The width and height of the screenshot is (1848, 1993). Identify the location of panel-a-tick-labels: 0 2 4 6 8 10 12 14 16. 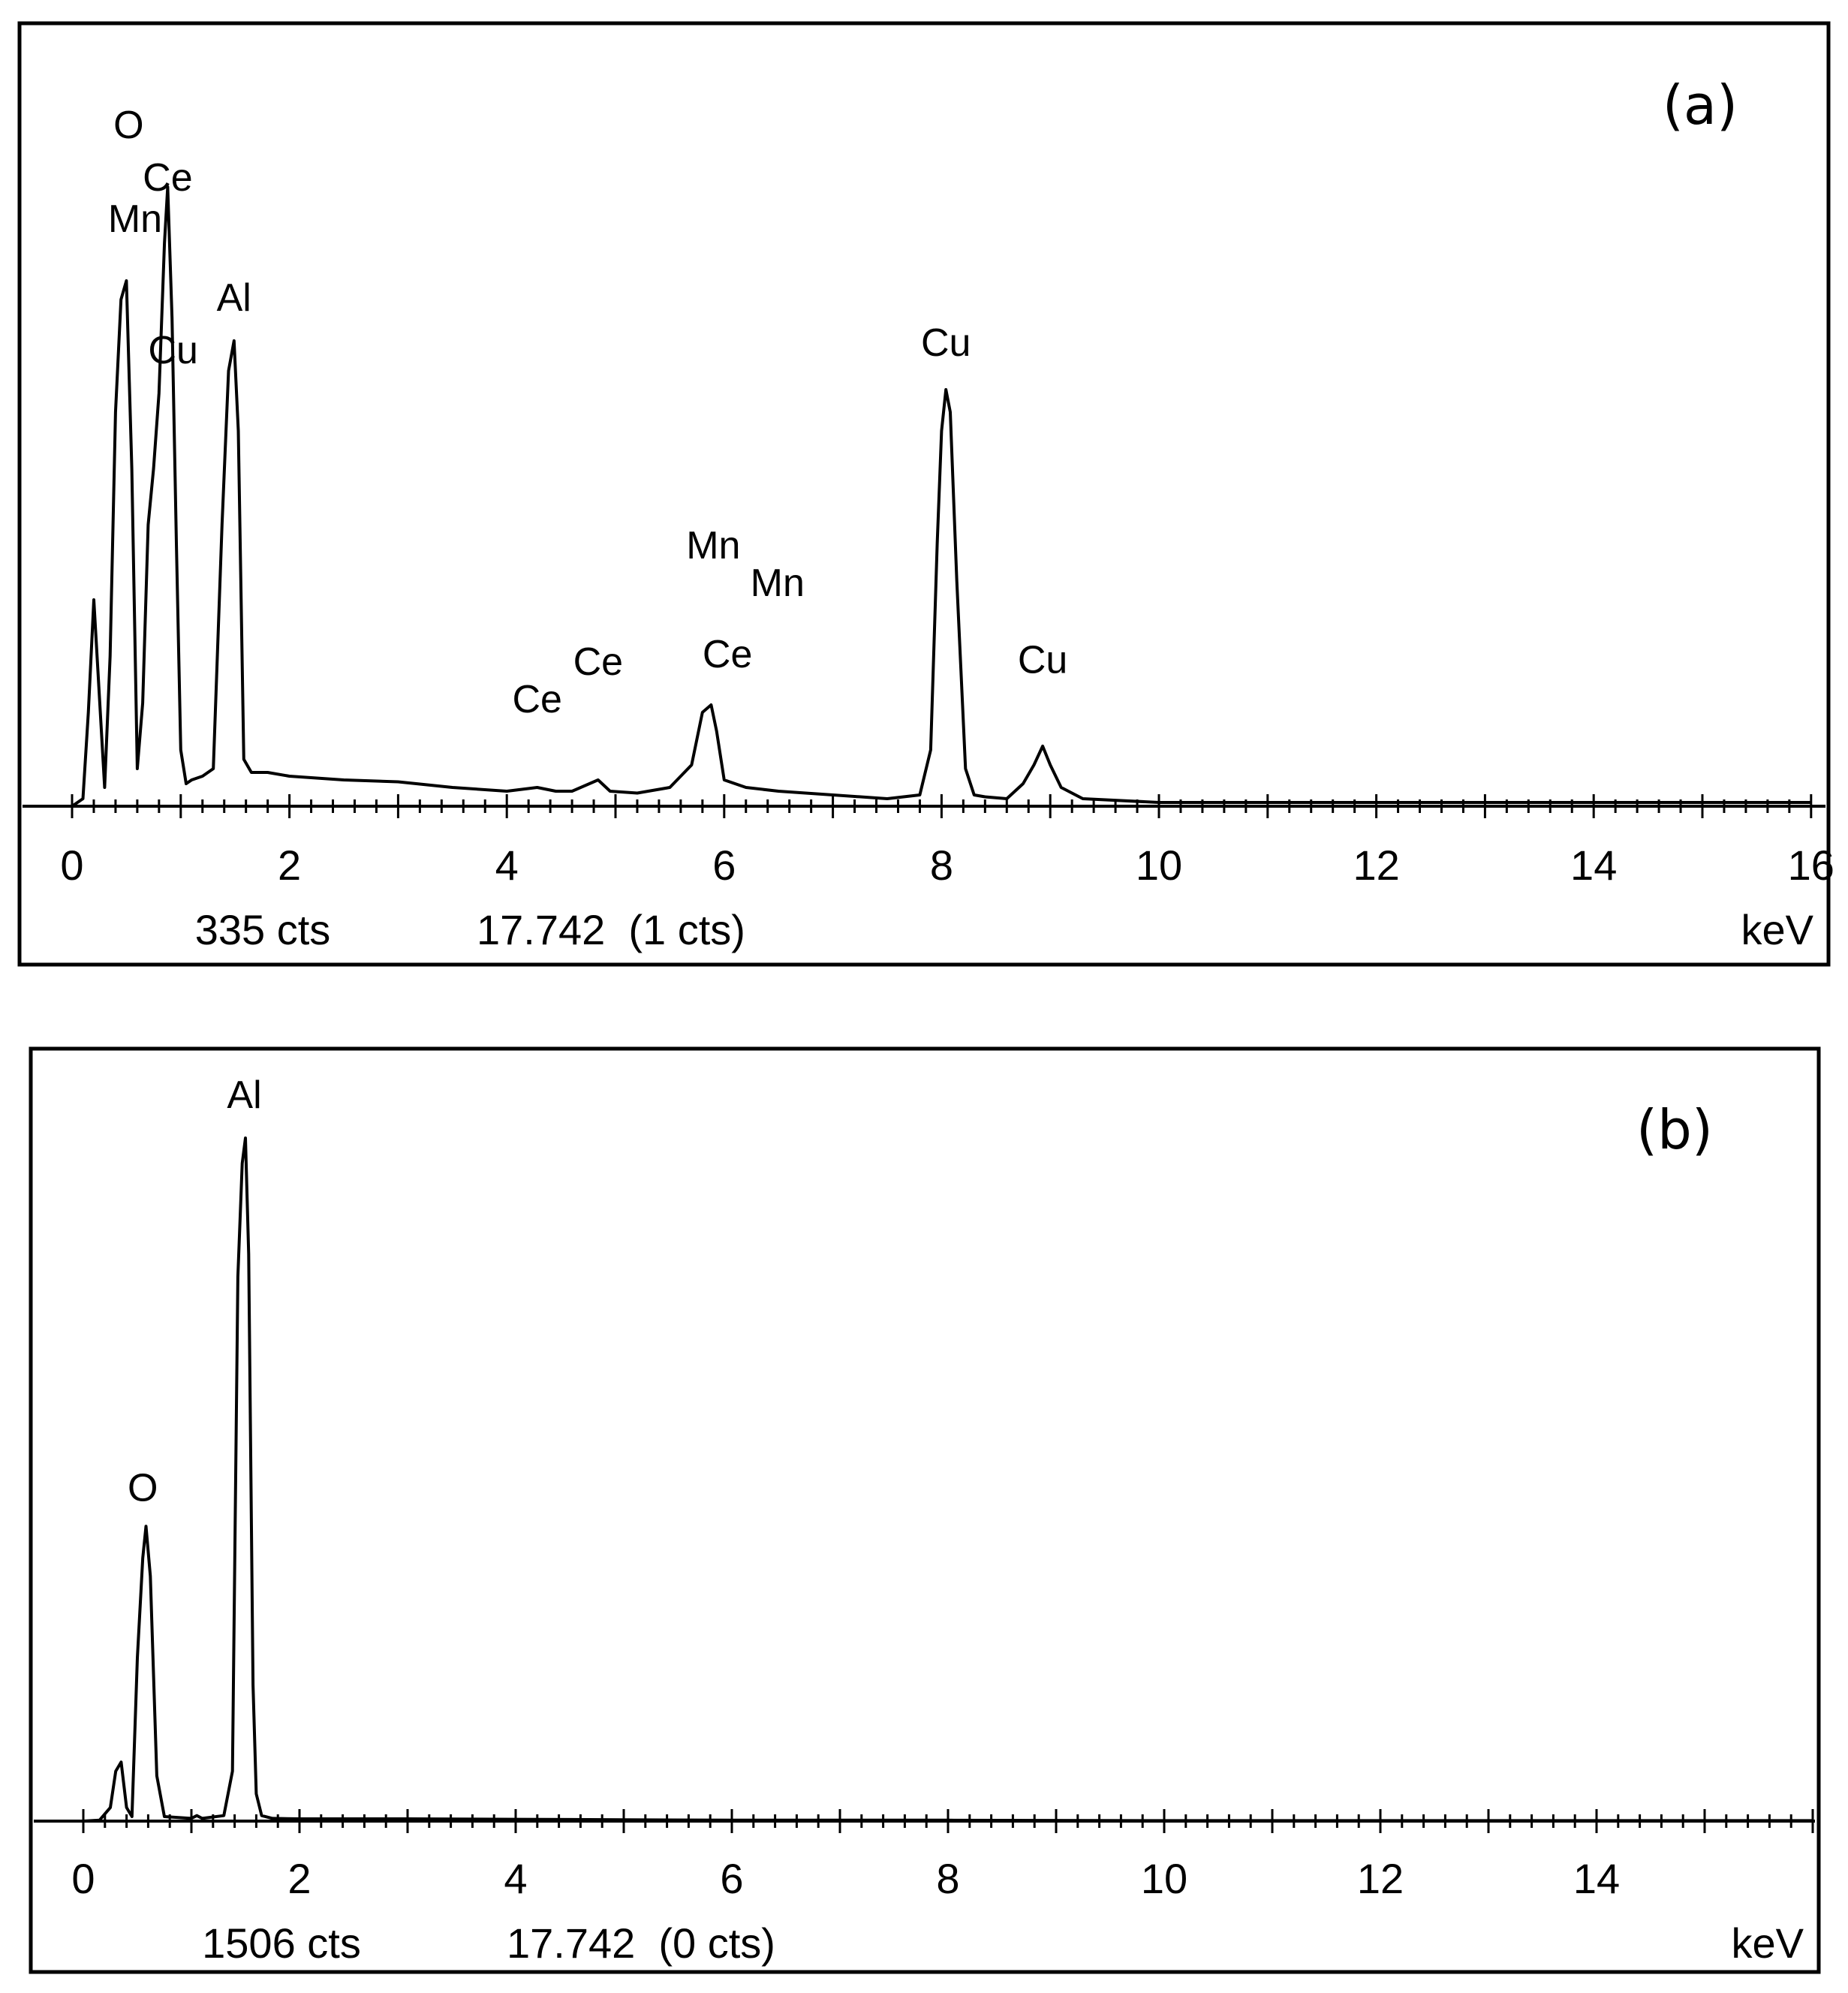
(947, 865).